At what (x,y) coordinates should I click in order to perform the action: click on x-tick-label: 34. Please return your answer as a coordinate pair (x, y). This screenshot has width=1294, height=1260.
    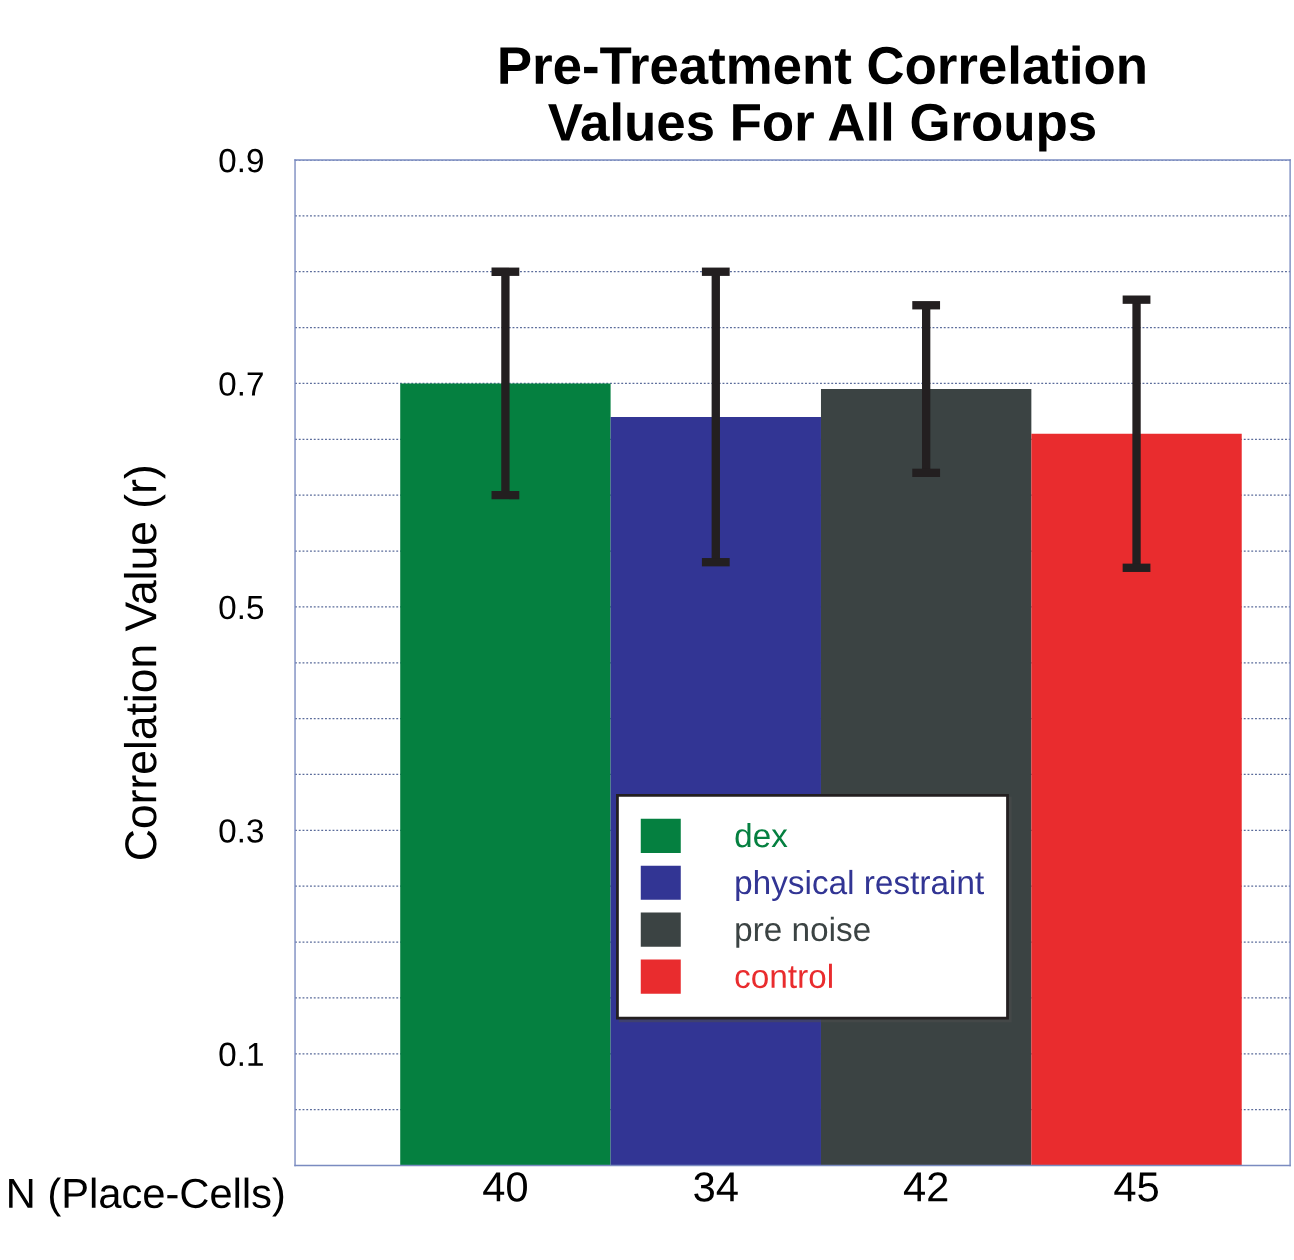
    Looking at the image, I should click on (716, 1187).